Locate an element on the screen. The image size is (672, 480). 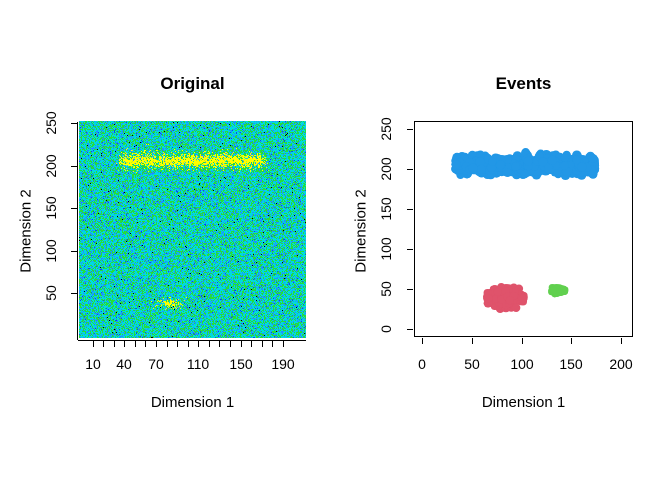
y-tick-label: 0 is located at coordinates (386, 329).